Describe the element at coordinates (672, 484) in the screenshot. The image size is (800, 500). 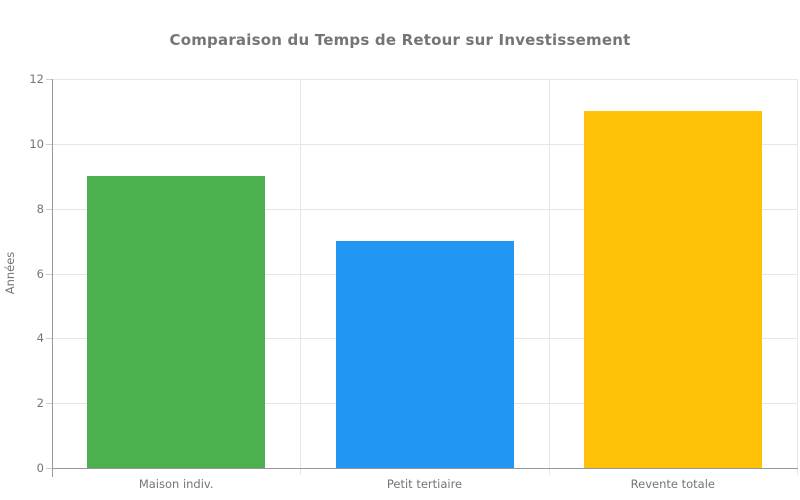
I see `x-category-label-revente-totale: Revente totale` at that location.